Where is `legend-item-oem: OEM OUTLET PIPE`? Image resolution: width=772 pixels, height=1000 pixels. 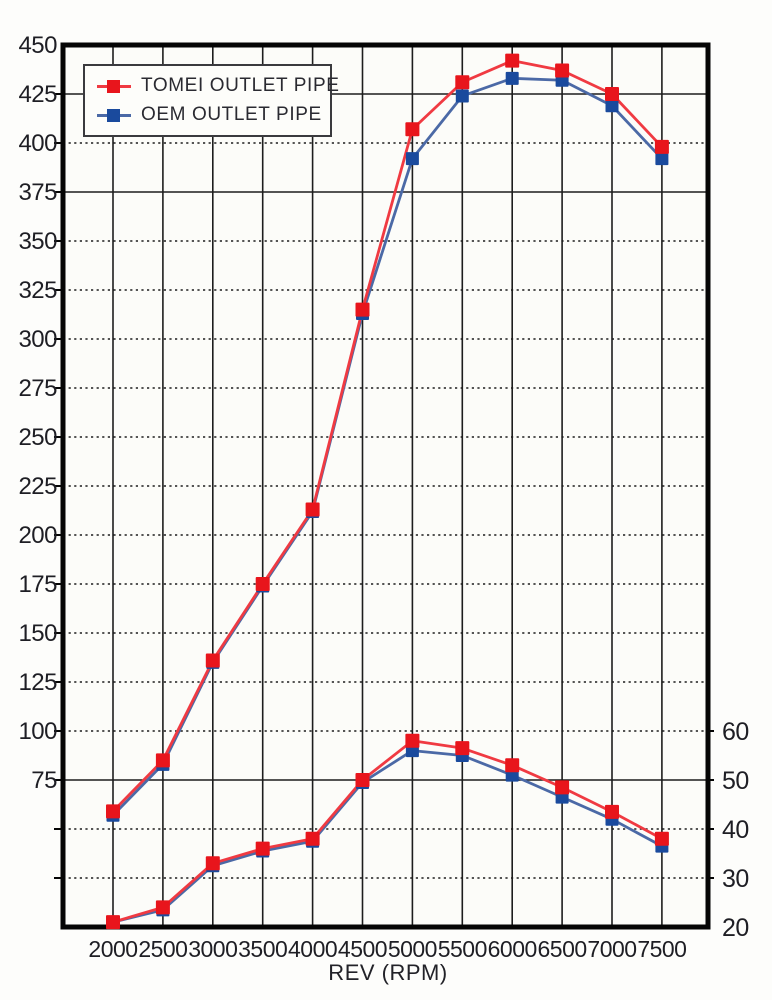
legend-item-oem: OEM OUTLET PIPE is located at coordinates (213, 115).